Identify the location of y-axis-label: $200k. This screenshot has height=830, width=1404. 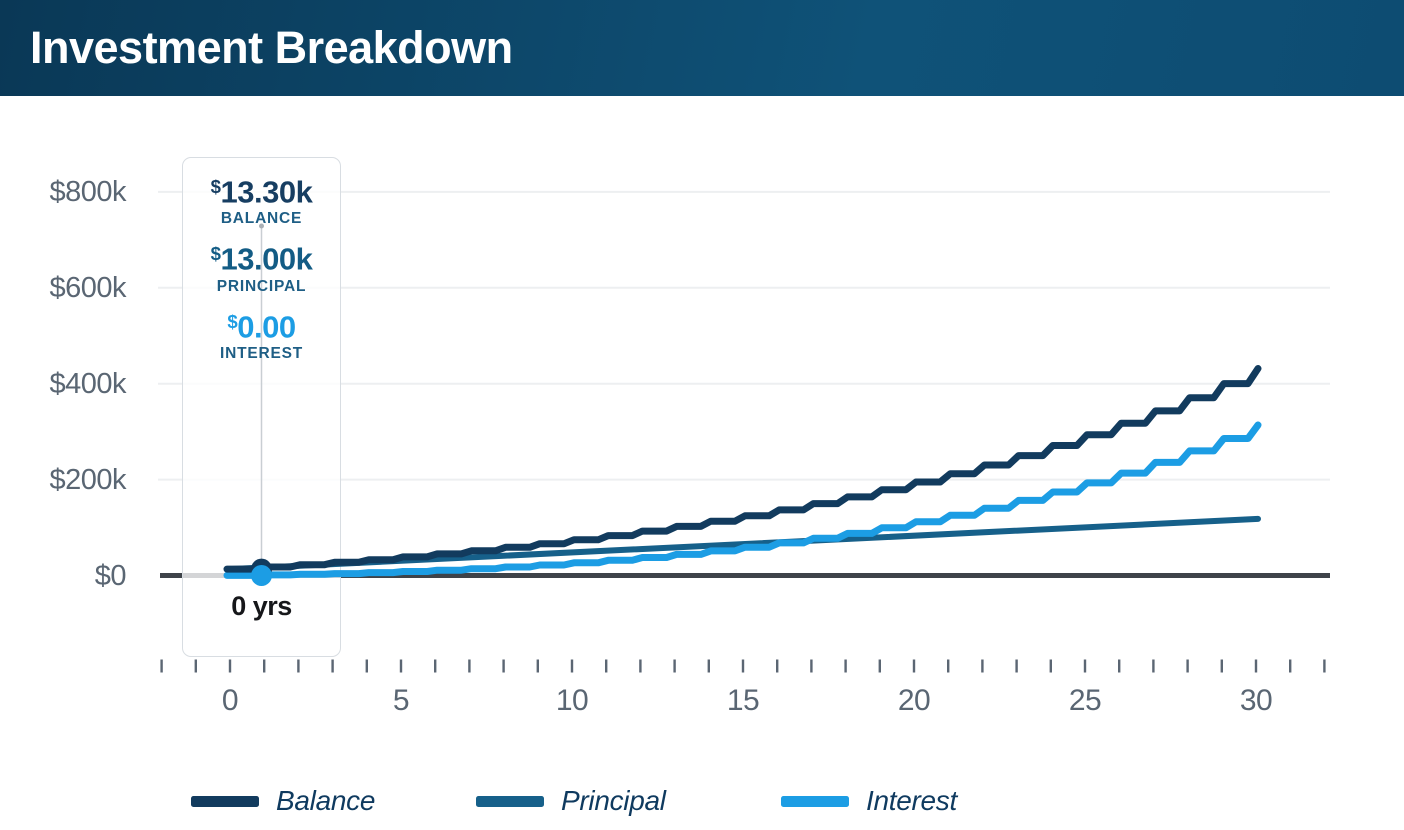
(87, 479).